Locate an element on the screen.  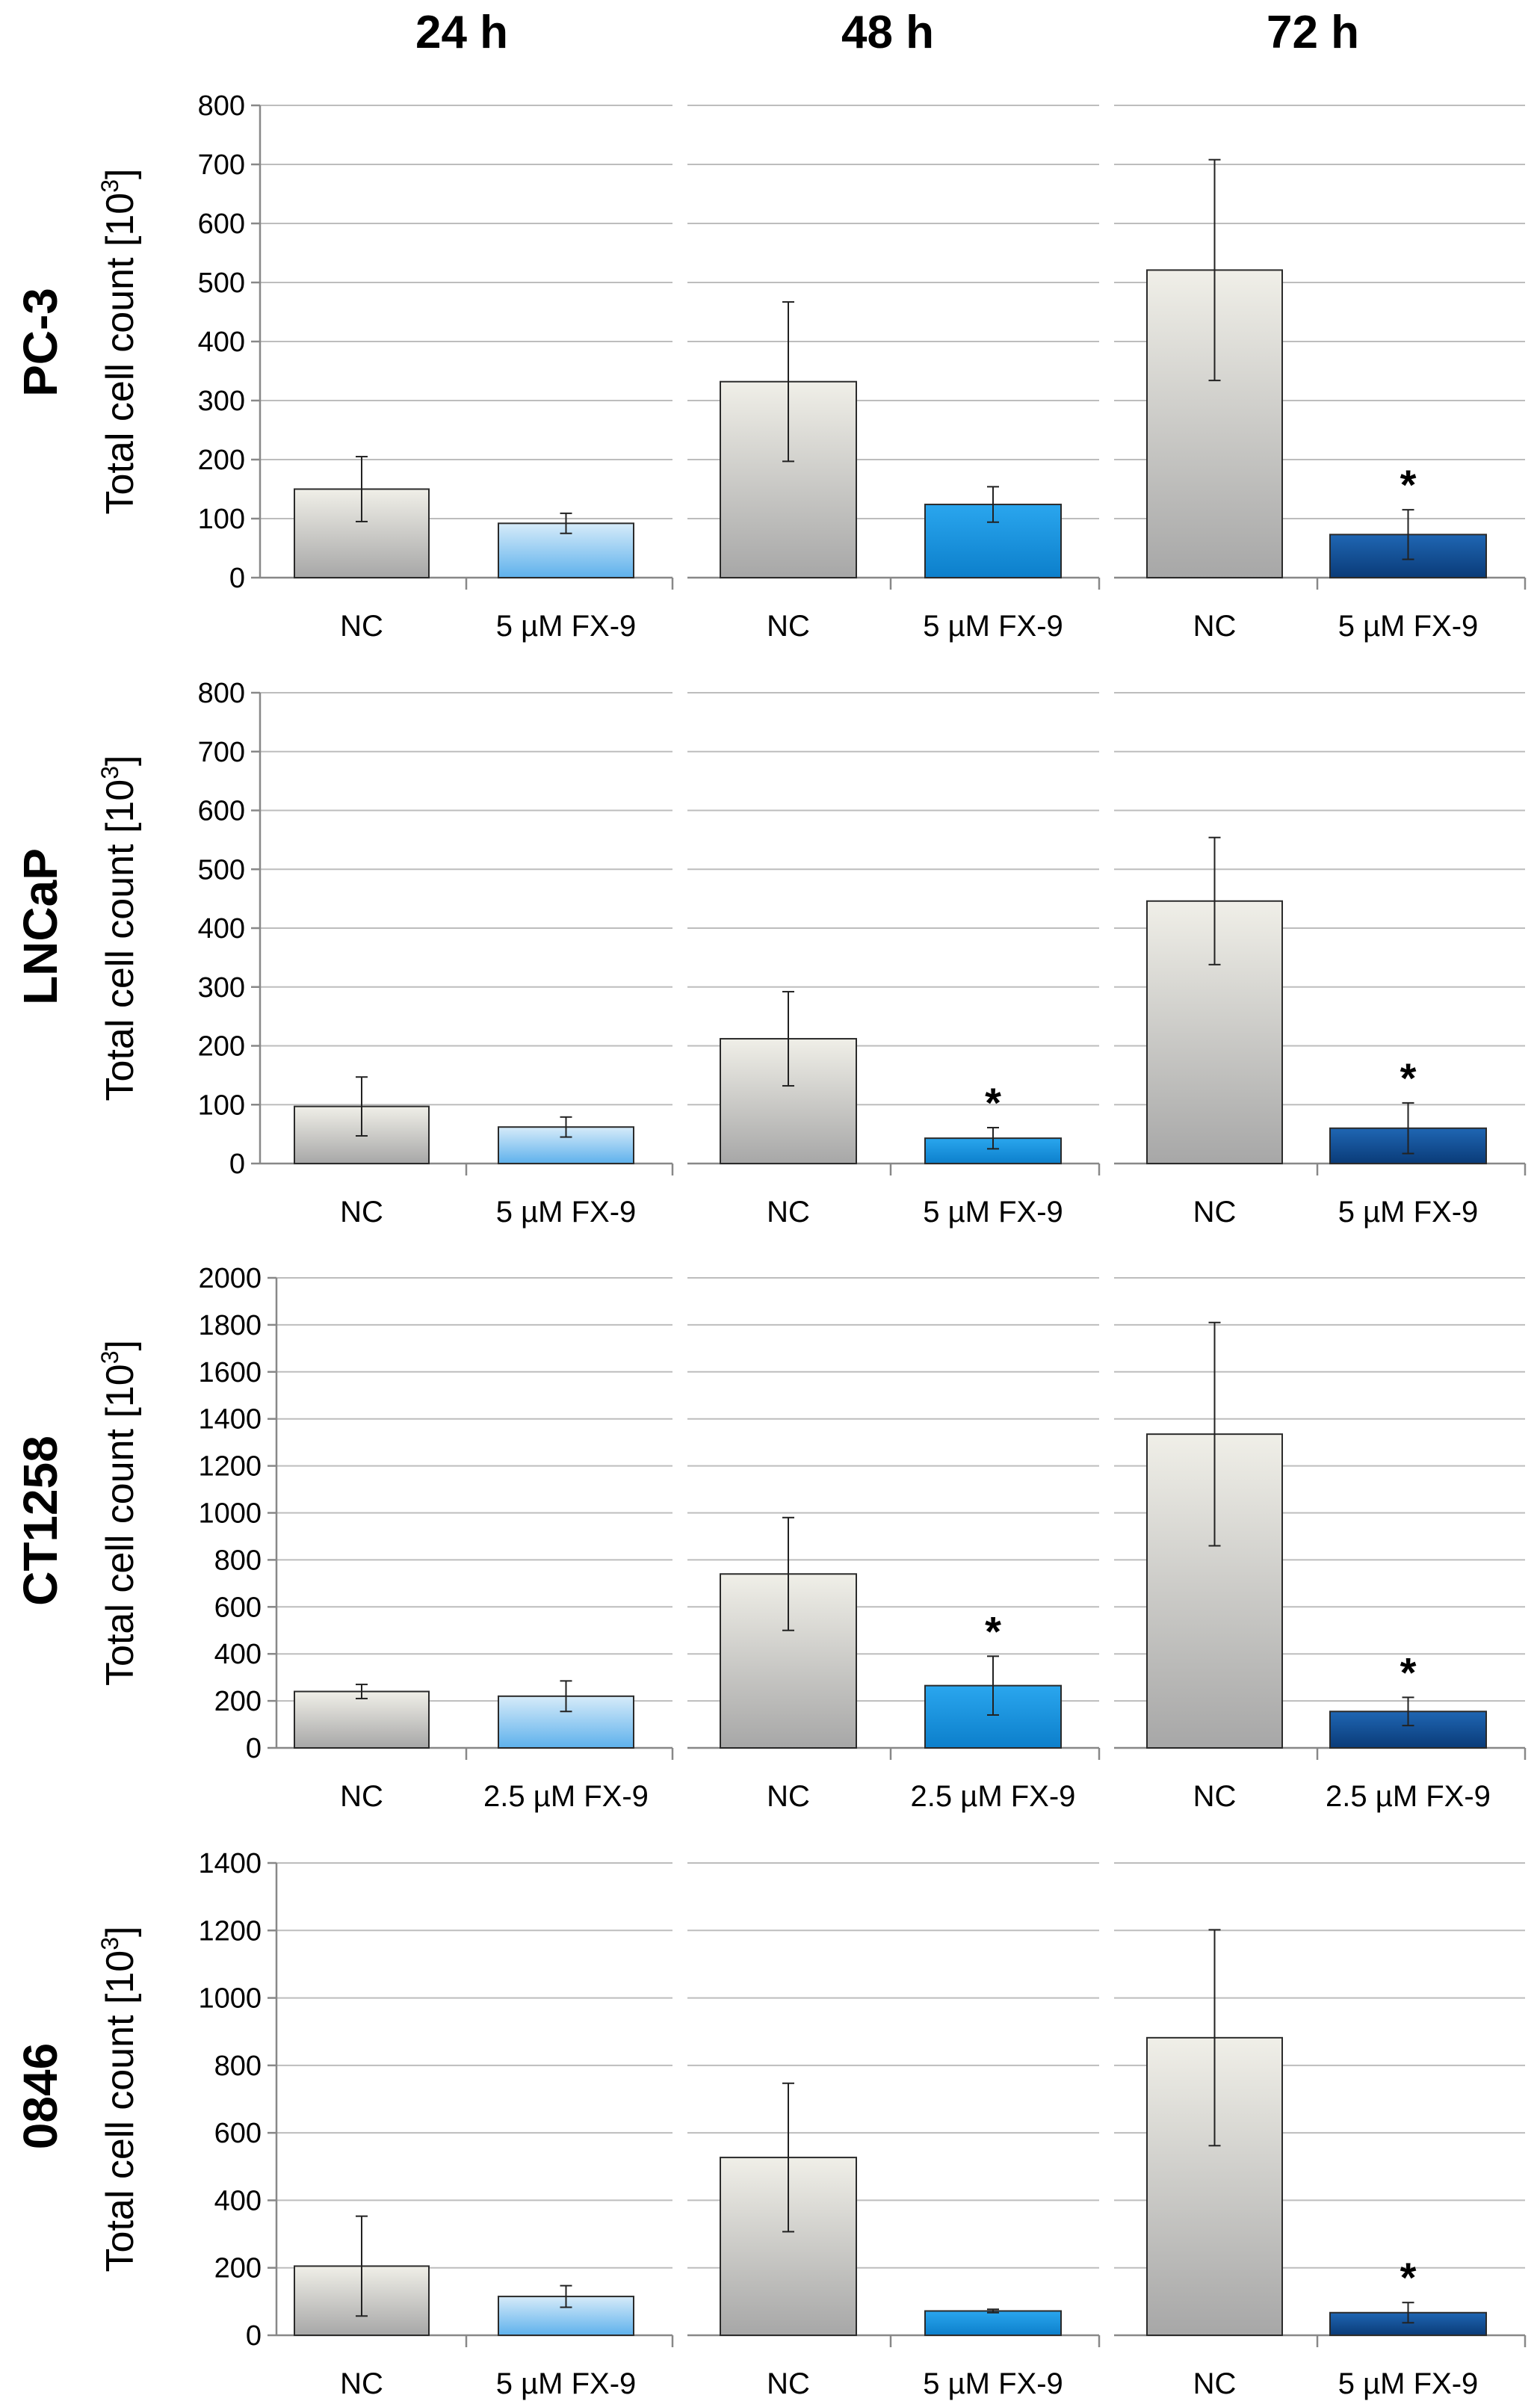
y-tick-label: 700 is located at coordinates (221, 752).